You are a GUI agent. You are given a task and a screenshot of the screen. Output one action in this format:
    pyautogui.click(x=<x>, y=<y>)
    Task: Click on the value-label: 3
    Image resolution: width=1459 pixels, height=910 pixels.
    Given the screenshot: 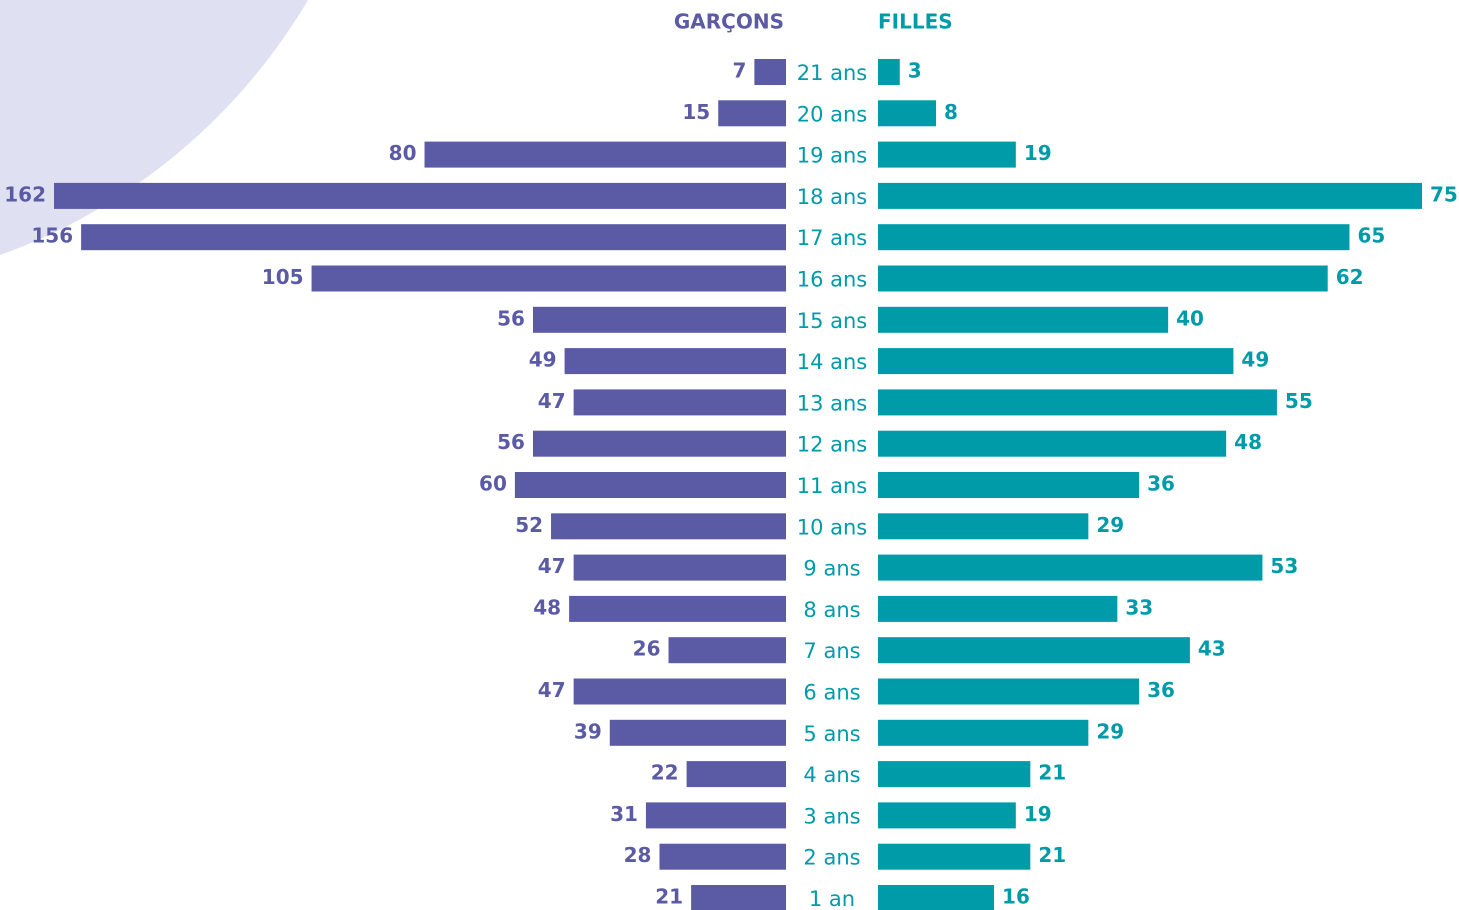 What is the action you would take?
    pyautogui.click(x=915, y=71)
    